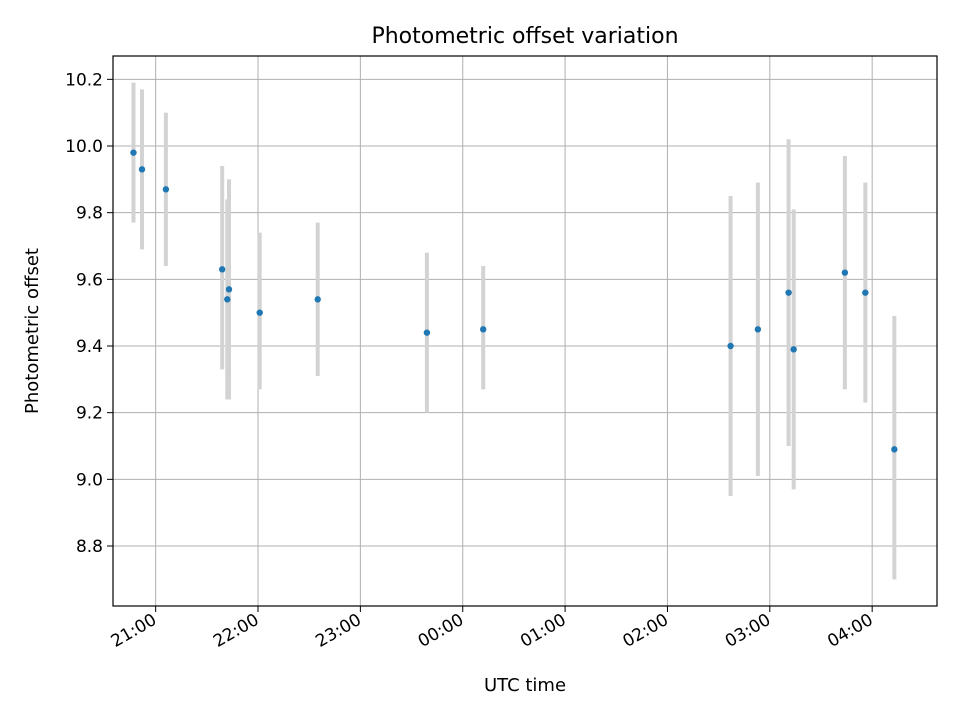 Image resolution: width=960 pixels, height=720 pixels. Describe the element at coordinates (84, 147) in the screenshot. I see `y-tick-label: 10.0` at that location.